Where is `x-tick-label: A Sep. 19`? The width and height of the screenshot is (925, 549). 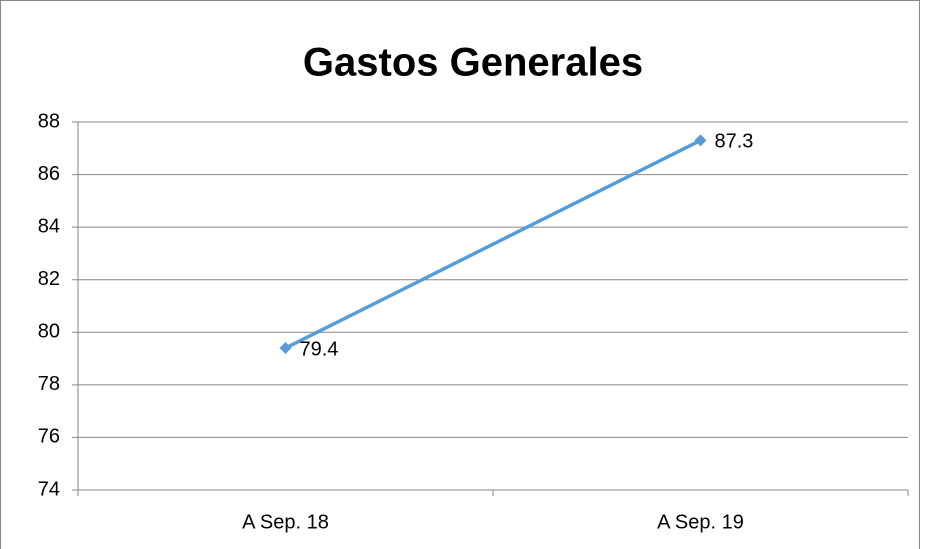 x-tick-label: A Sep. 19 is located at coordinates (700, 522).